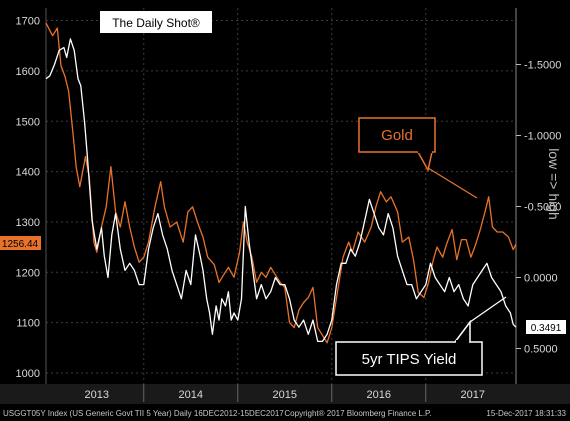 The width and height of the screenshot is (570, 421). Describe the element at coordinates (357, 413) in the screenshot. I see `footer-center: Copyright® 2017 Bloomberg Finance L.P.` at that location.